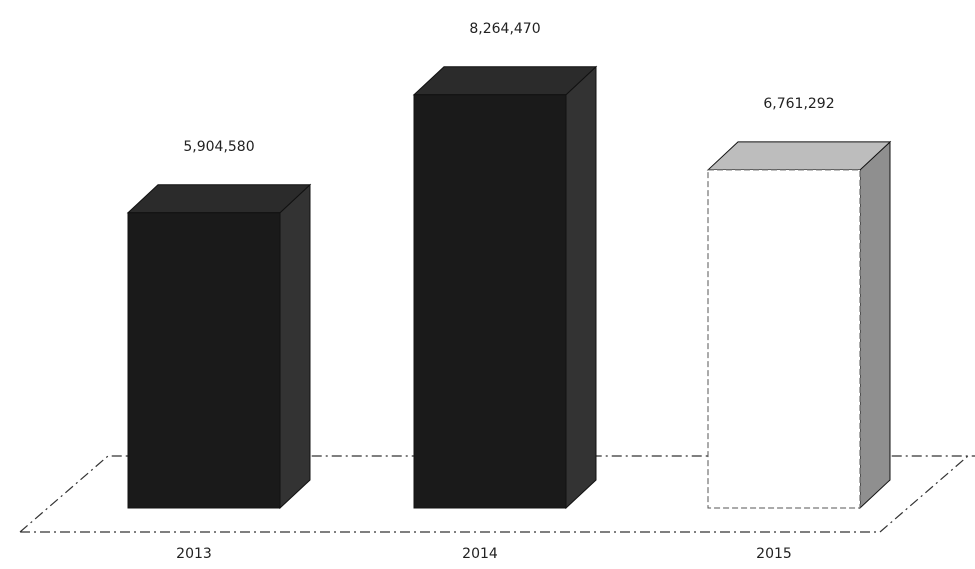  I want to click on x-tick-label-2014: 2014, so click(480, 554).